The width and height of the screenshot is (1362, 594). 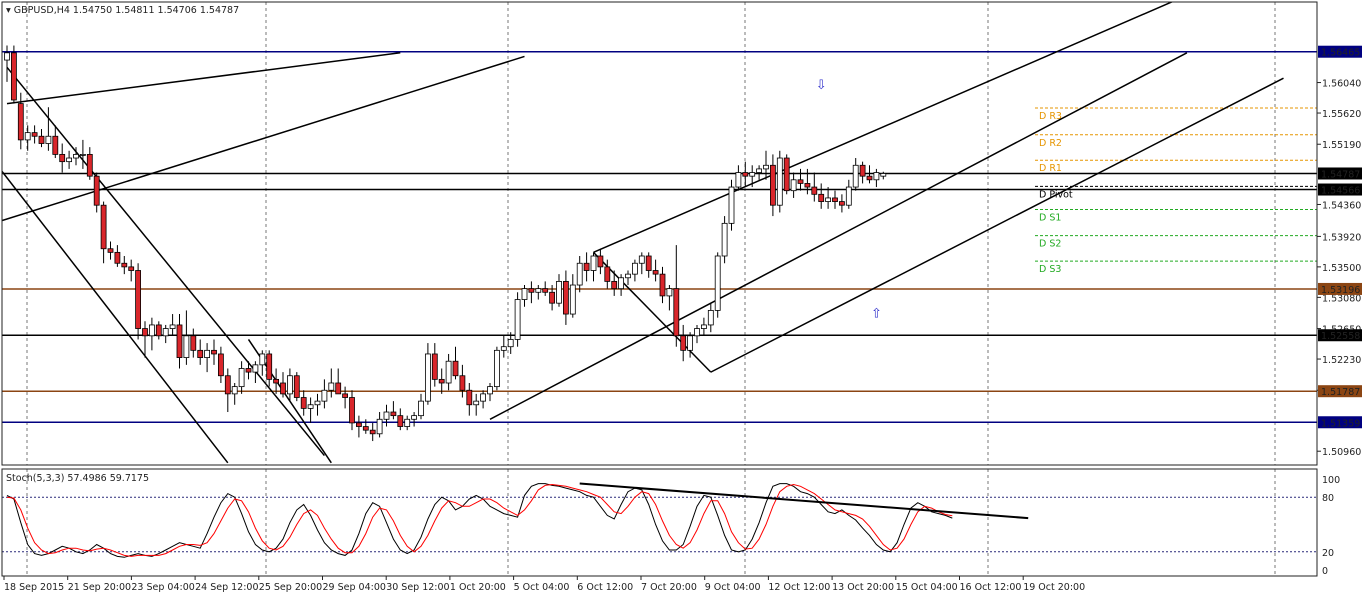 I want to click on y-tick-label: 1.55190, so click(x=1341, y=145).